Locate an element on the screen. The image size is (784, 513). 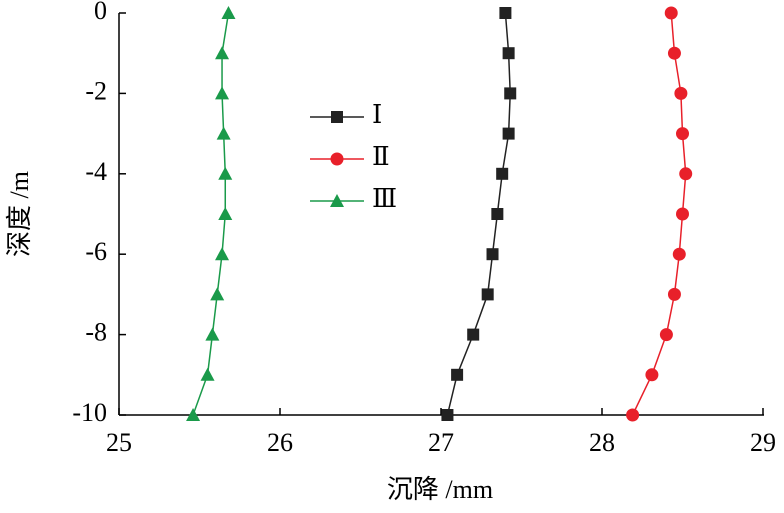
y-tick-label: -8 is located at coordinates (96, 332).